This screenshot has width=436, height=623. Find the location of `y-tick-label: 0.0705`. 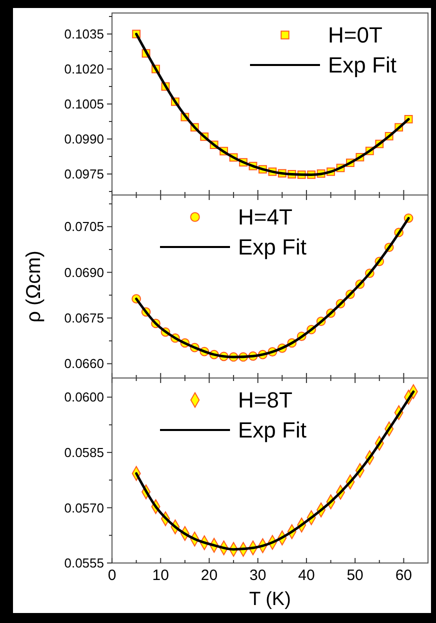

y-tick-label: 0.0705 is located at coordinates (84, 226).